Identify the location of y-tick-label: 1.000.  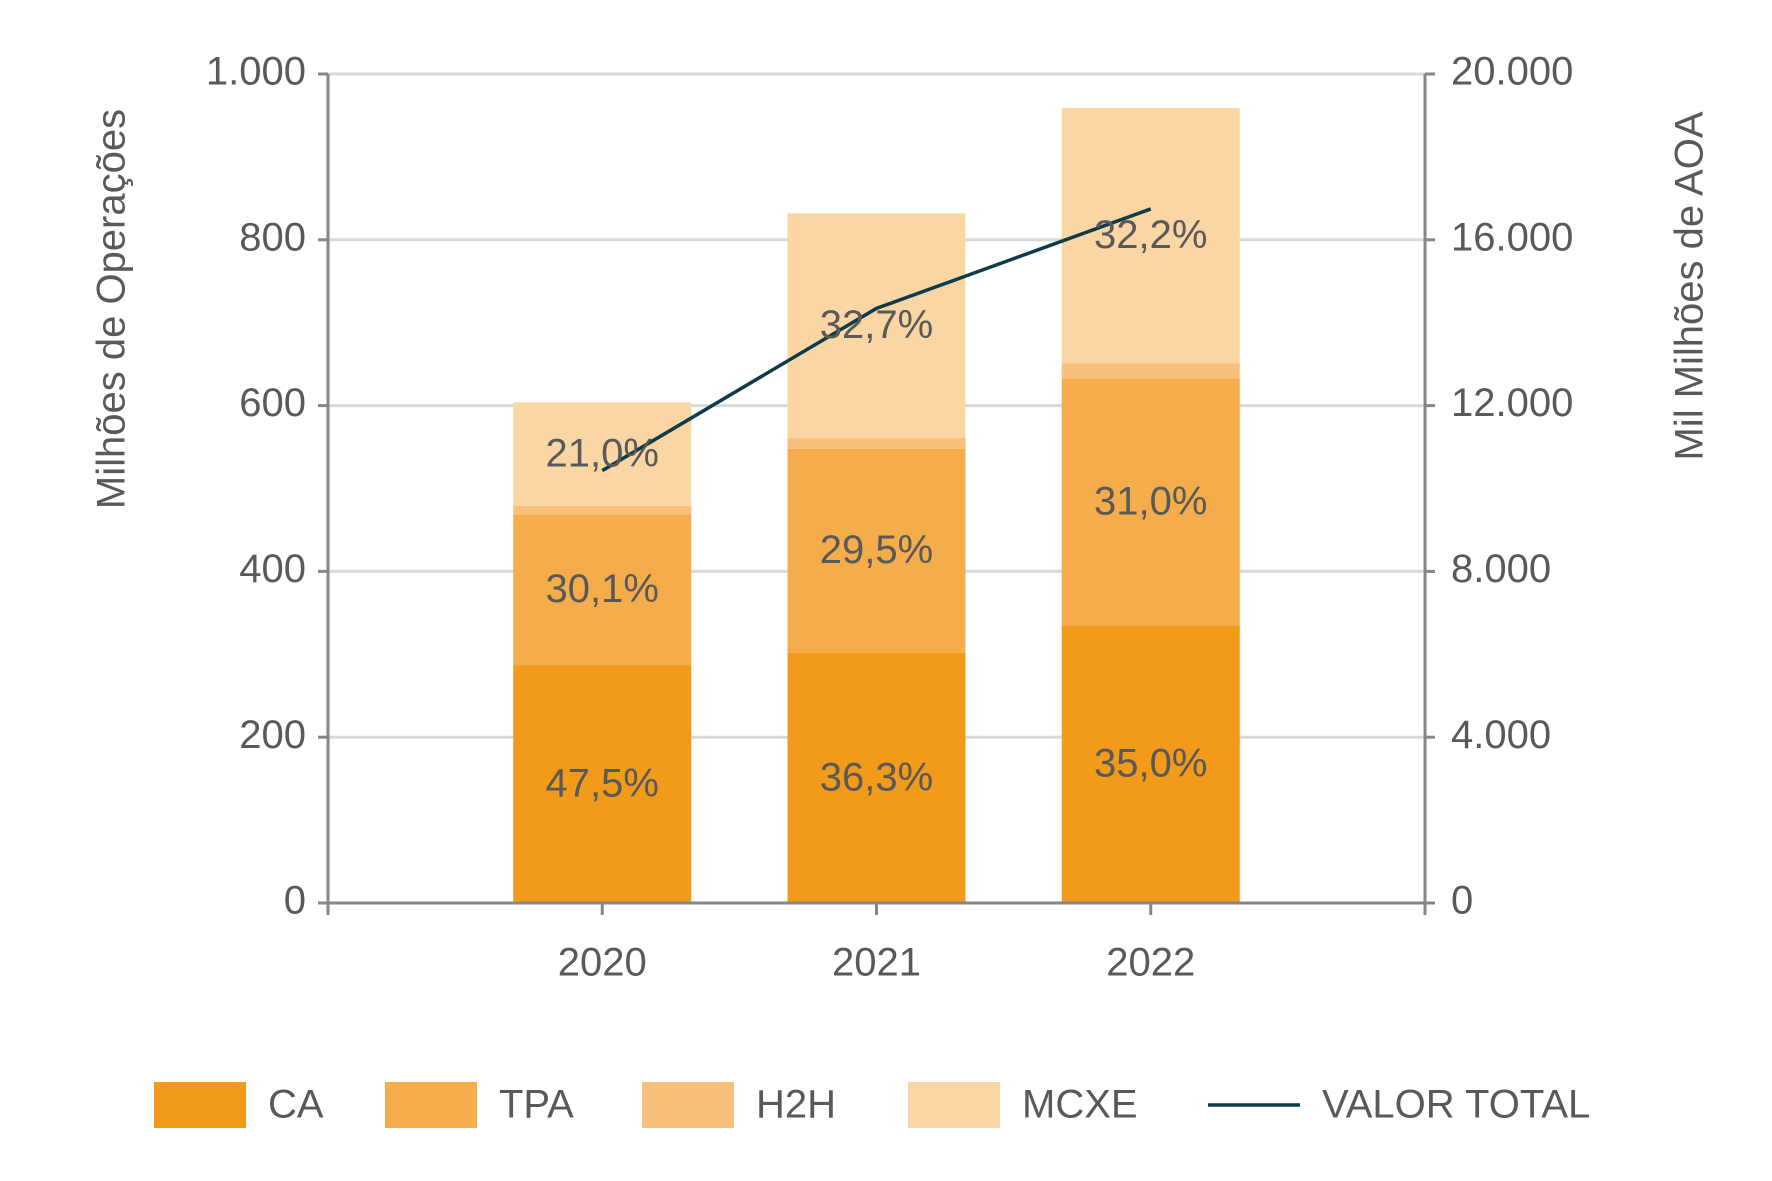
(256, 72).